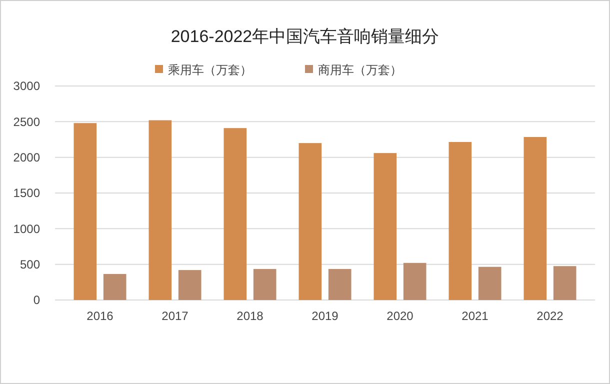  What do you see at coordinates (30, 265) in the screenshot?
I see `y-tick-label: 500` at bounding box center [30, 265].